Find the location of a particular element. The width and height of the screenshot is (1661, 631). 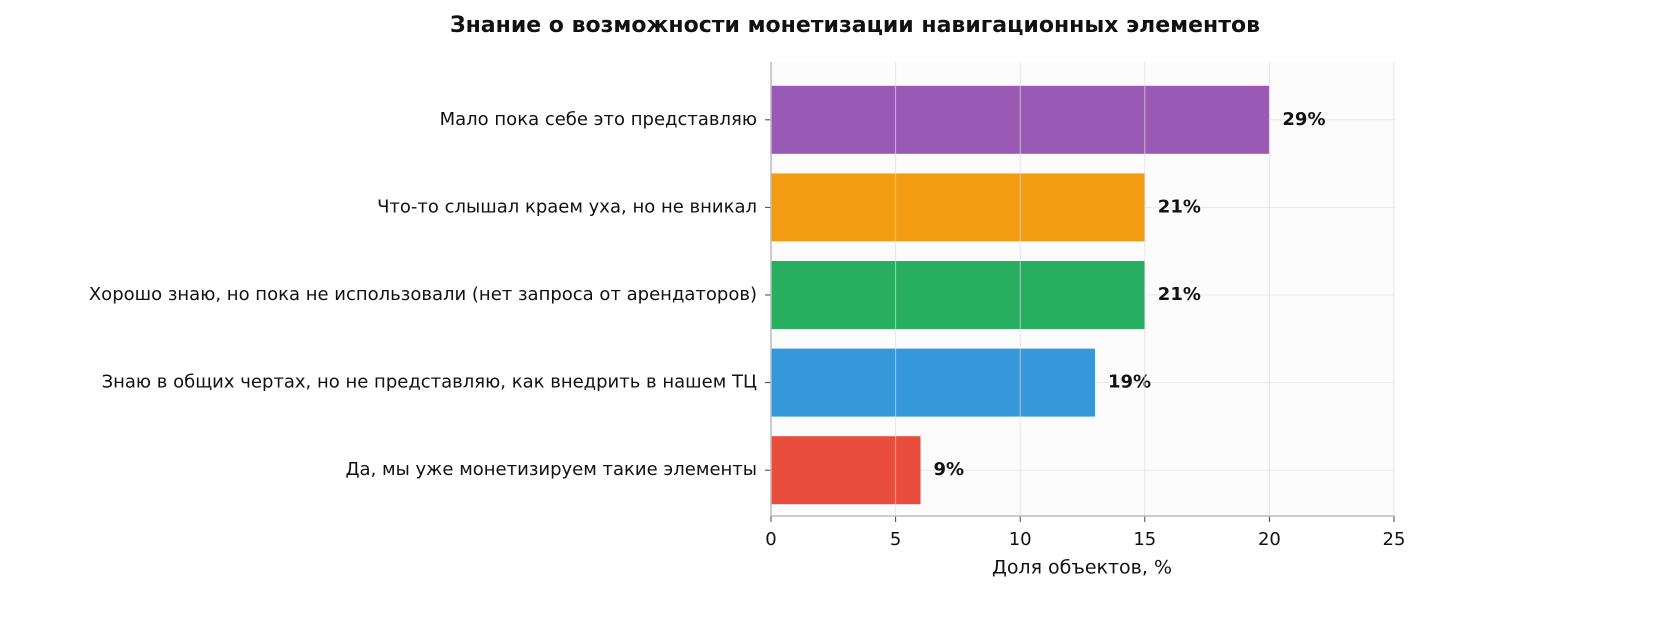

bar-label: 19% is located at coordinates (1129, 382).